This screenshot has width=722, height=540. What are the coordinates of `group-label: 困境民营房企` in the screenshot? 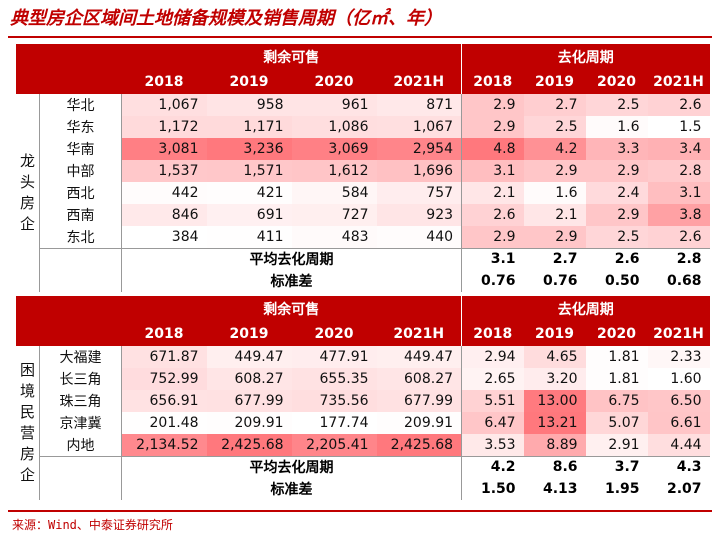 It's located at (28, 423).